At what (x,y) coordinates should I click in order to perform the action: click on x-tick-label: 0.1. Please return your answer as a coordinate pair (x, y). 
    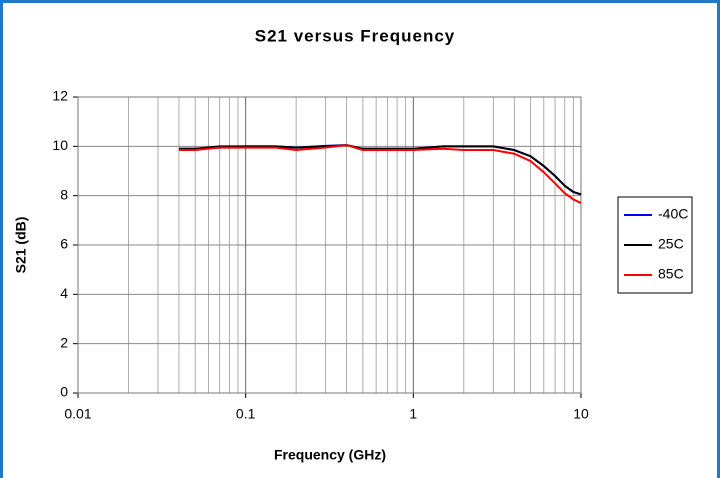
    Looking at the image, I should click on (246, 414).